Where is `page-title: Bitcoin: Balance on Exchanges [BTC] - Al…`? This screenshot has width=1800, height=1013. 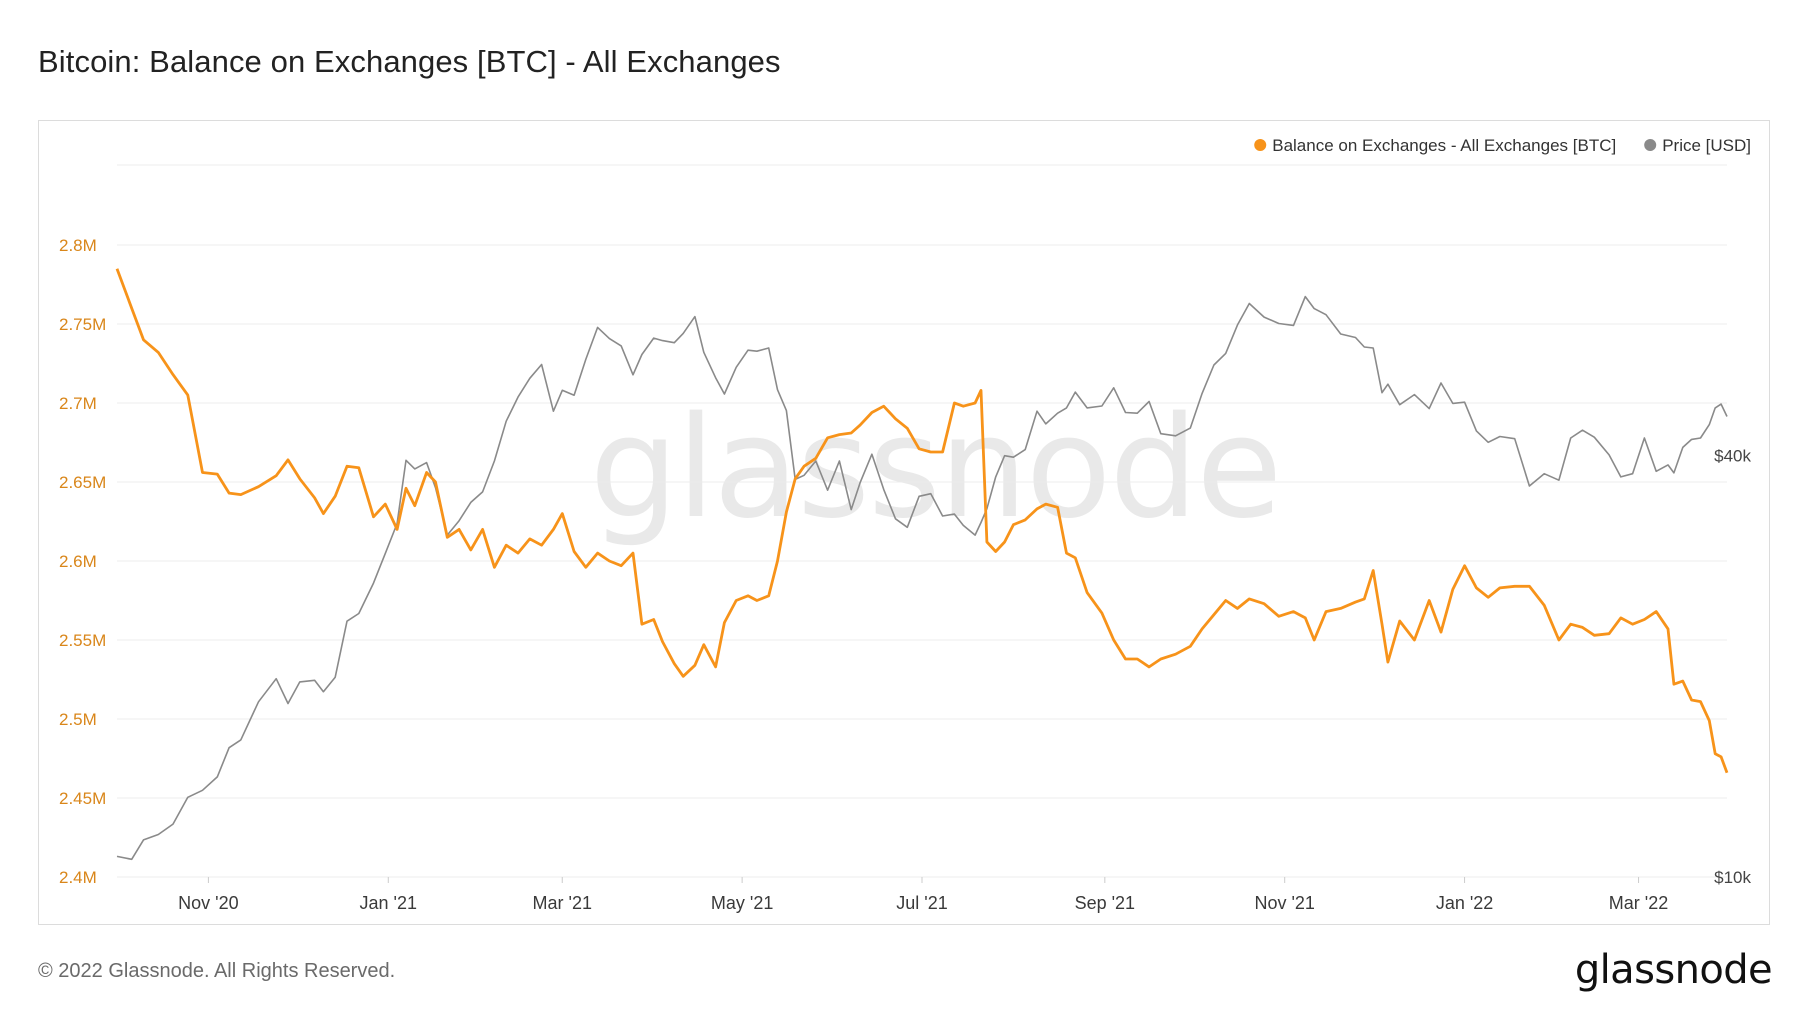 page-title: Bitcoin: Balance on Exchanges [BTC] - Al… is located at coordinates (409, 61).